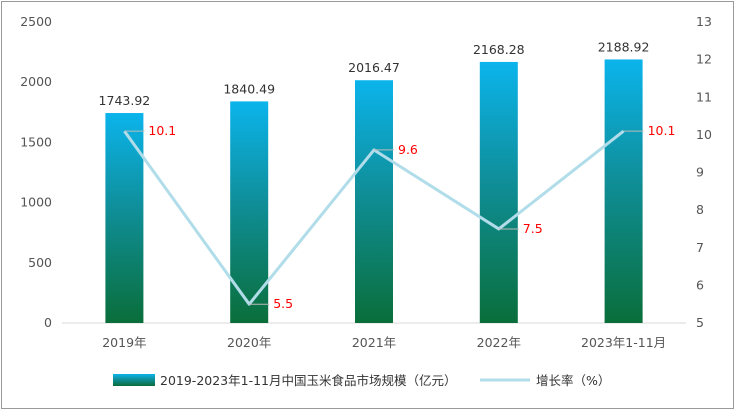  Describe the element at coordinates (573, 380) in the screenshot. I see `legend-line-label: 增长率（%）` at that location.